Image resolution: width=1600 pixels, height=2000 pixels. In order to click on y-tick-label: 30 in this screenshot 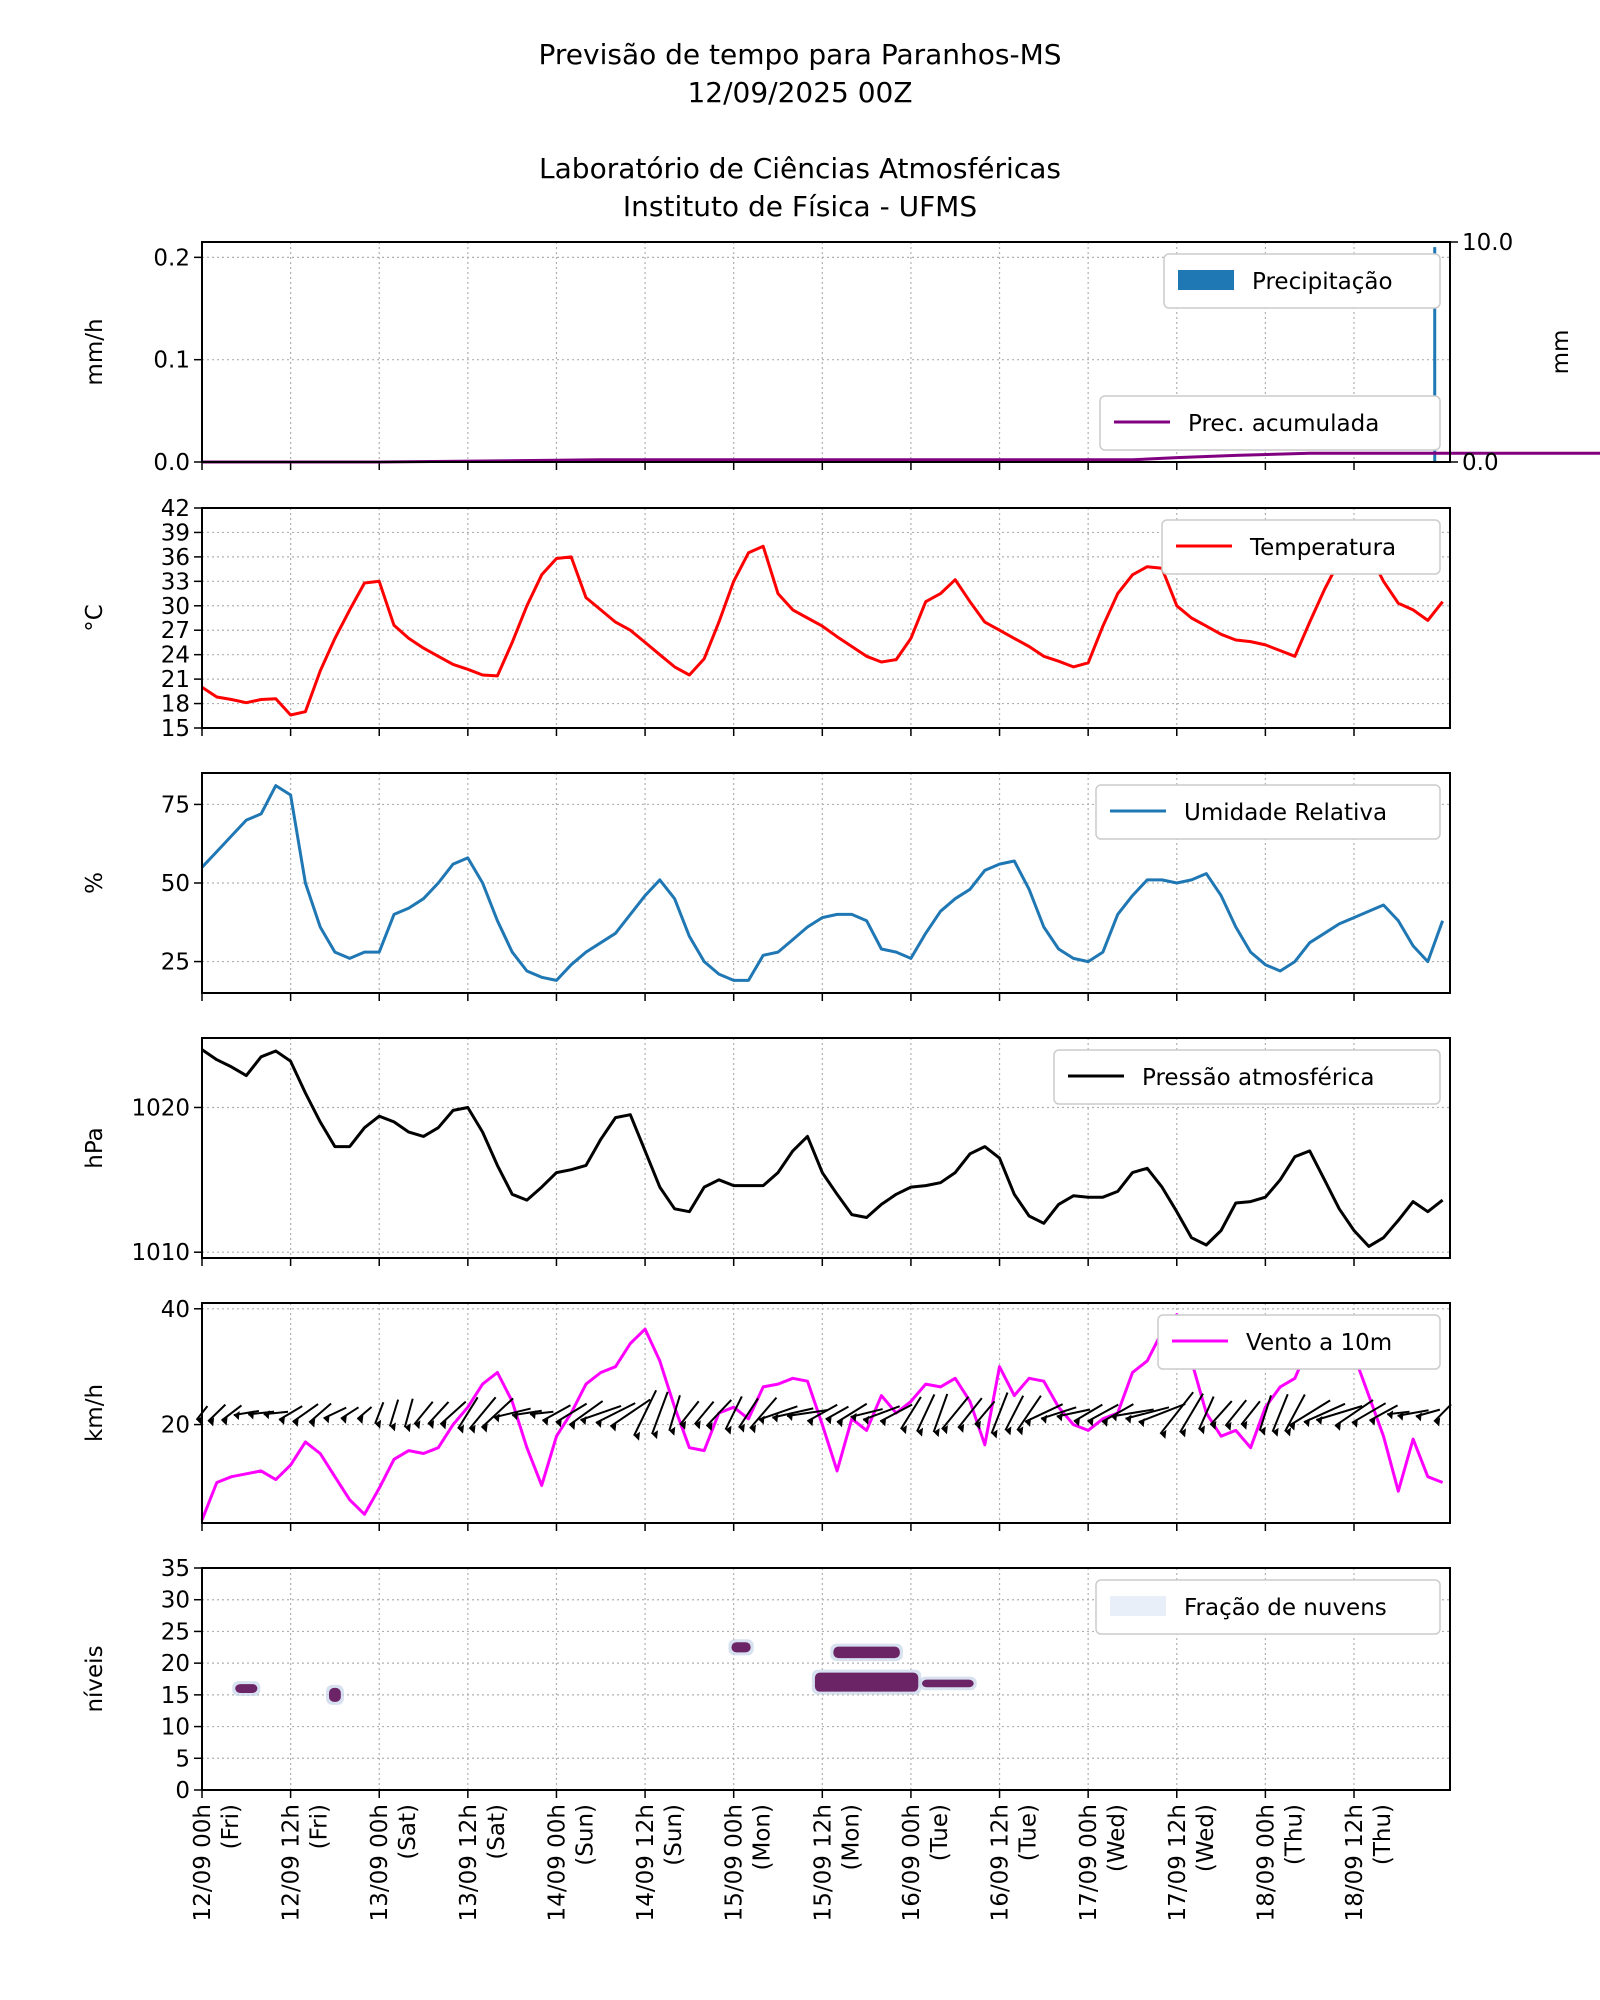, I will do `click(175, 1601)`.